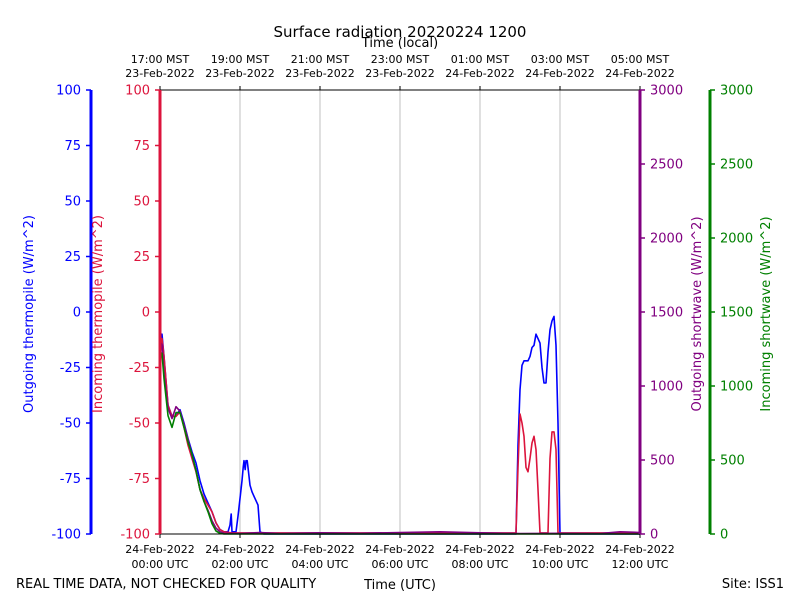 This screenshot has height=600, width=800. I want to click on top-tick-time-label: 21:00 MST, so click(320, 59).